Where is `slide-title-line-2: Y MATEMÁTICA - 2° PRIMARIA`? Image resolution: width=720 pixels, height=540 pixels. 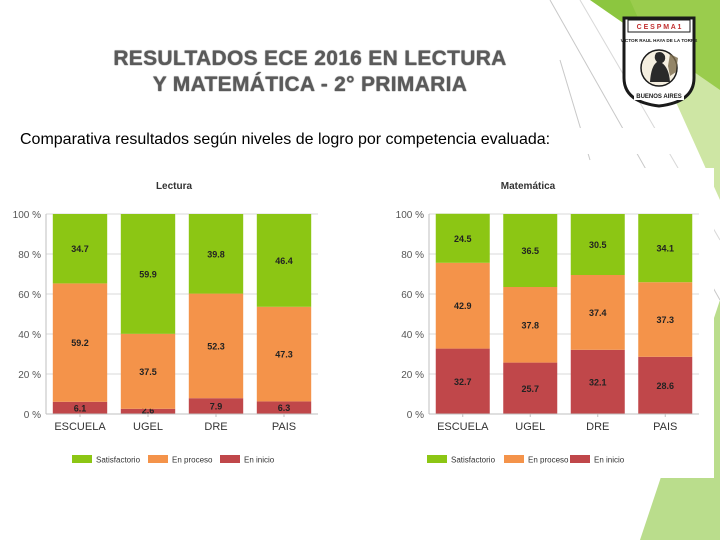 slide-title-line-2: Y MATEMÁTICA - 2° PRIMARIA is located at coordinates (310, 84).